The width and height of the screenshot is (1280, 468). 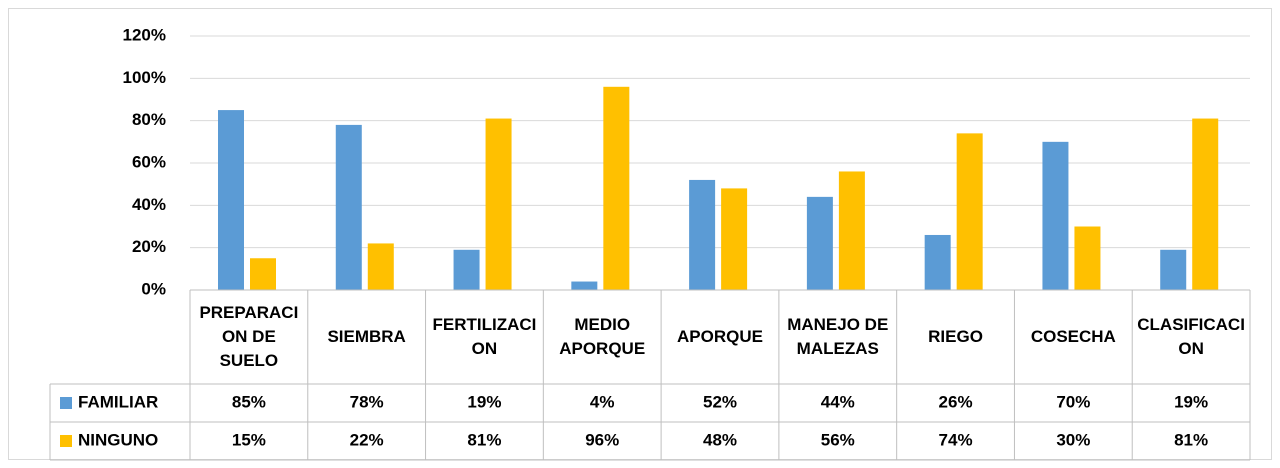 What do you see at coordinates (367, 439) in the screenshot?
I see `table-value: 22%` at bounding box center [367, 439].